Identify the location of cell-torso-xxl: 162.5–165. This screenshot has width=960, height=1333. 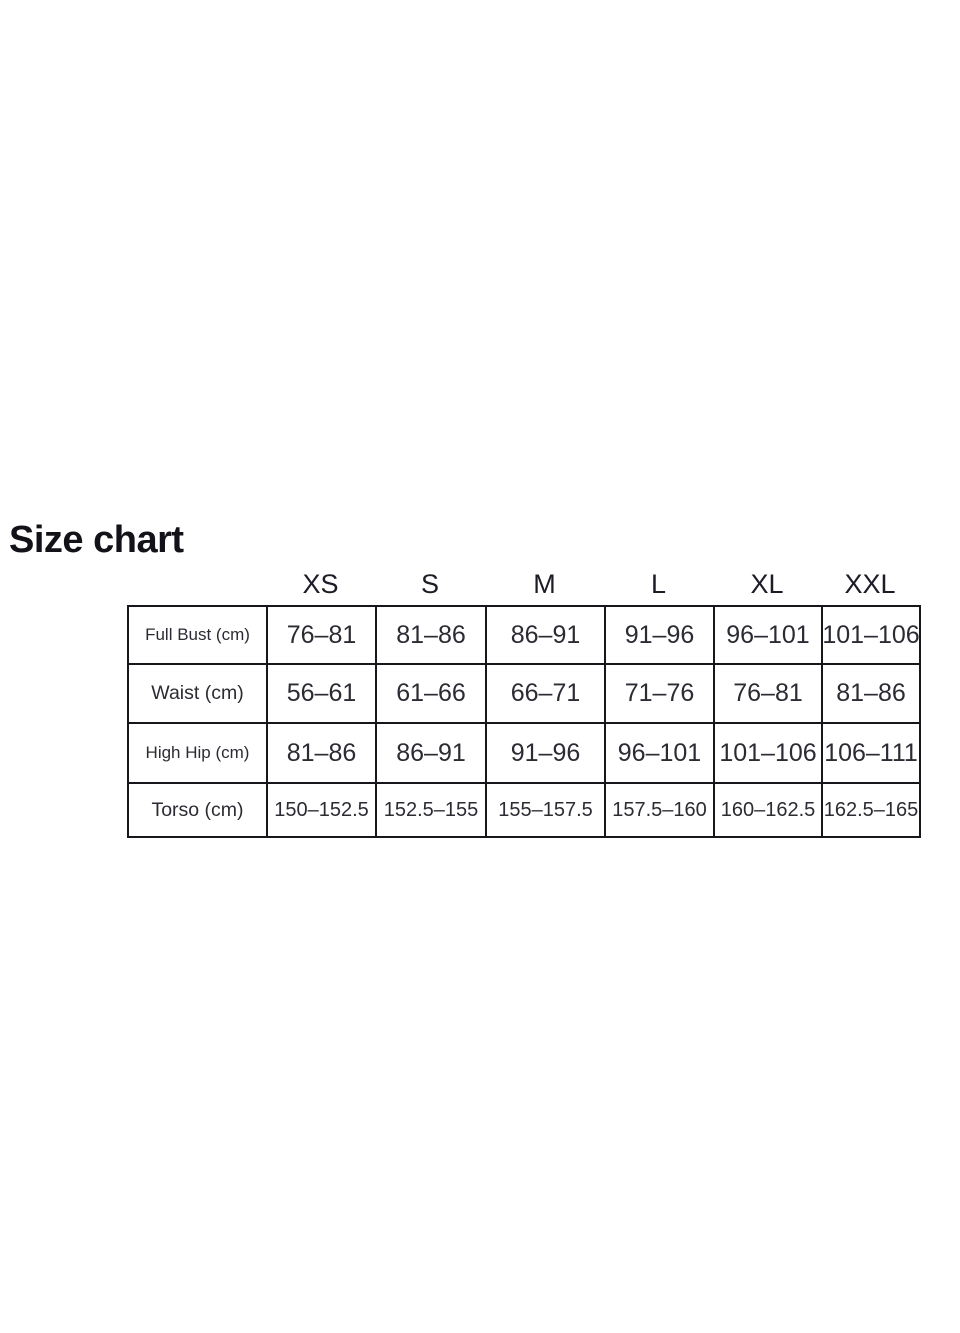
(872, 811).